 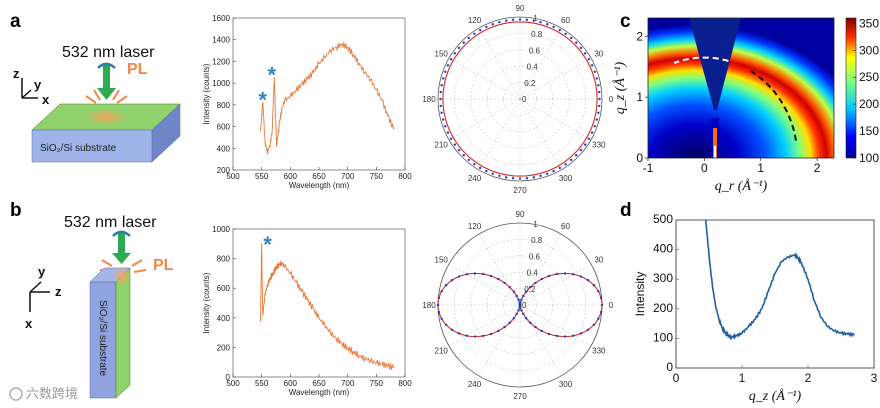 I want to click on saxs-xlabel: q_r (Å⁻¹), so click(x=741, y=186).